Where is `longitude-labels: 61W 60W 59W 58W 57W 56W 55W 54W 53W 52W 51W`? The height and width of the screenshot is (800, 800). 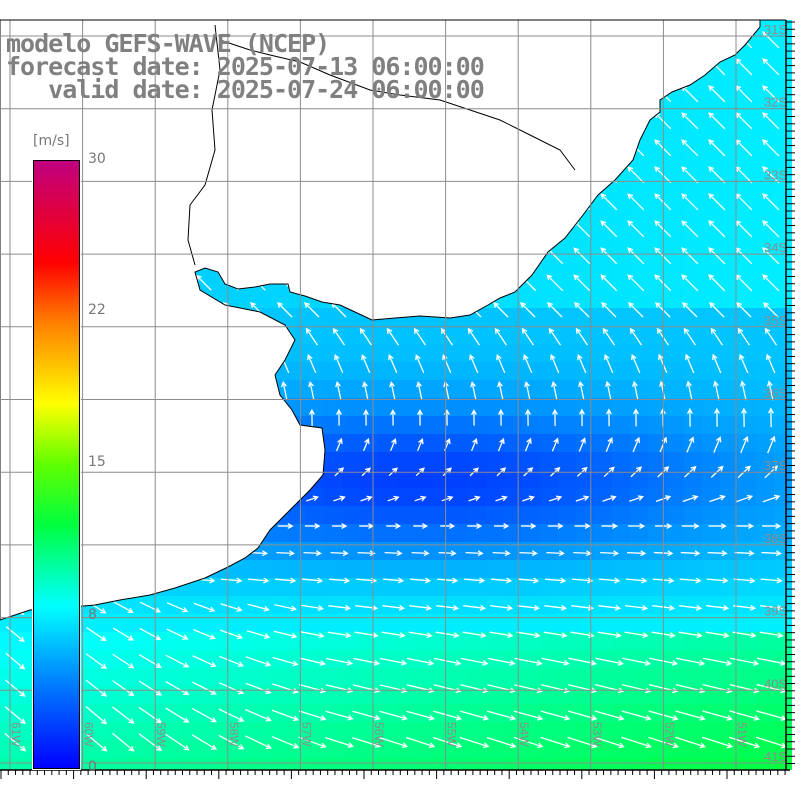 longitude-labels: 61W 60W 59W 58W 57W 56W 55W 54W 53W 52W 51W is located at coordinates (379, 734).